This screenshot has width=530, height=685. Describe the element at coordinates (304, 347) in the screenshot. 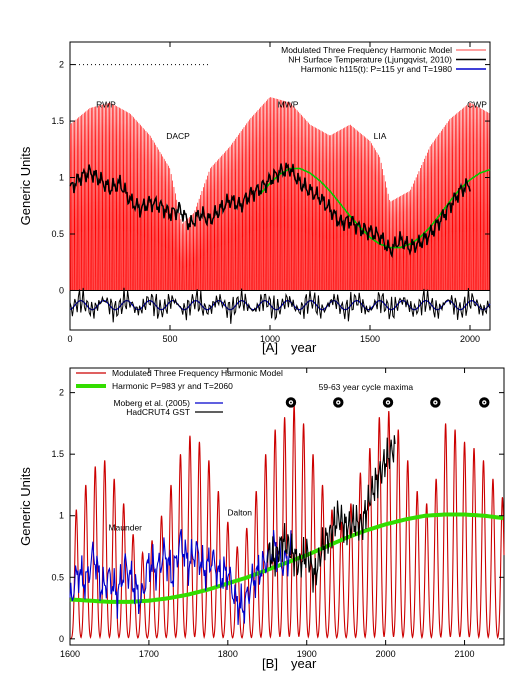

I see `panel-a-x-axis-label: year` at that location.